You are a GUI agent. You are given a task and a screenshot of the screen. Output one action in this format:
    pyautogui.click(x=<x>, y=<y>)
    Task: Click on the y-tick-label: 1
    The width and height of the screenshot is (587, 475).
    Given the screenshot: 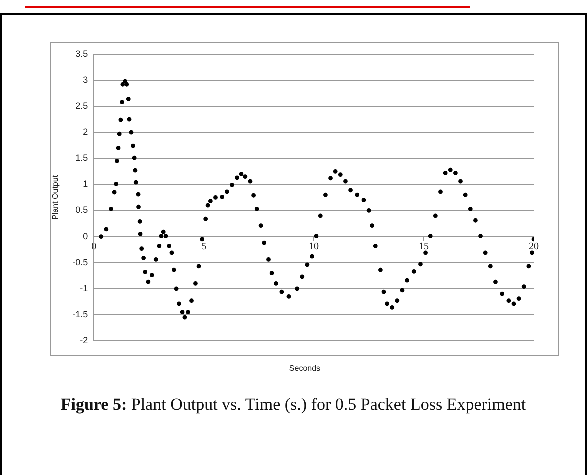 What is the action you would take?
    pyautogui.click(x=85, y=184)
    